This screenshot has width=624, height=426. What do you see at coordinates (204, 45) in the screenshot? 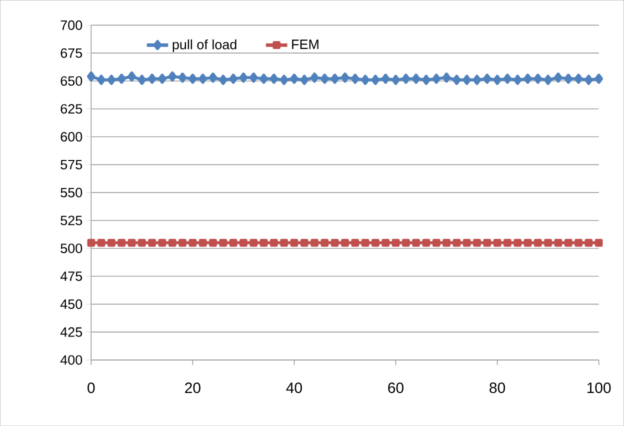
I see `legend-label: pull of load` at bounding box center [204, 45].